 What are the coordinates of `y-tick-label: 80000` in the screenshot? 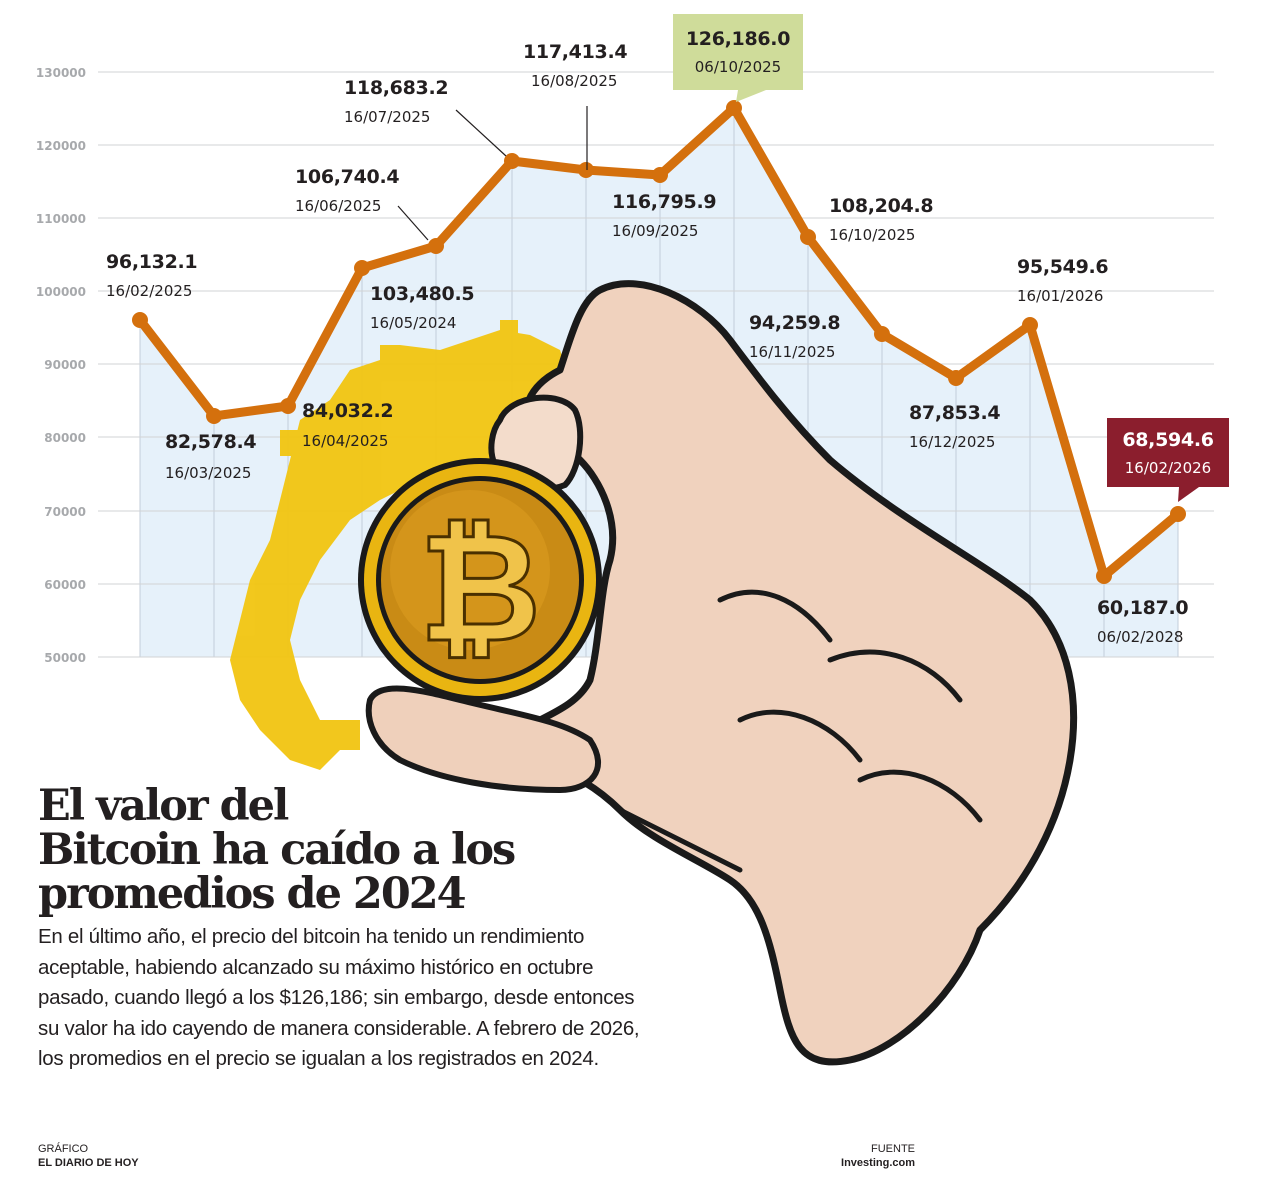 It's located at (65, 438).